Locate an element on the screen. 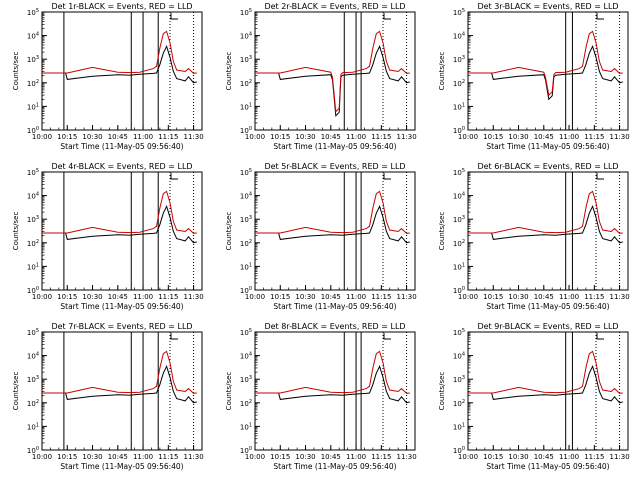  plot-title: Det 9r-BLACK = Events, RED = LLD is located at coordinates (547, 326).